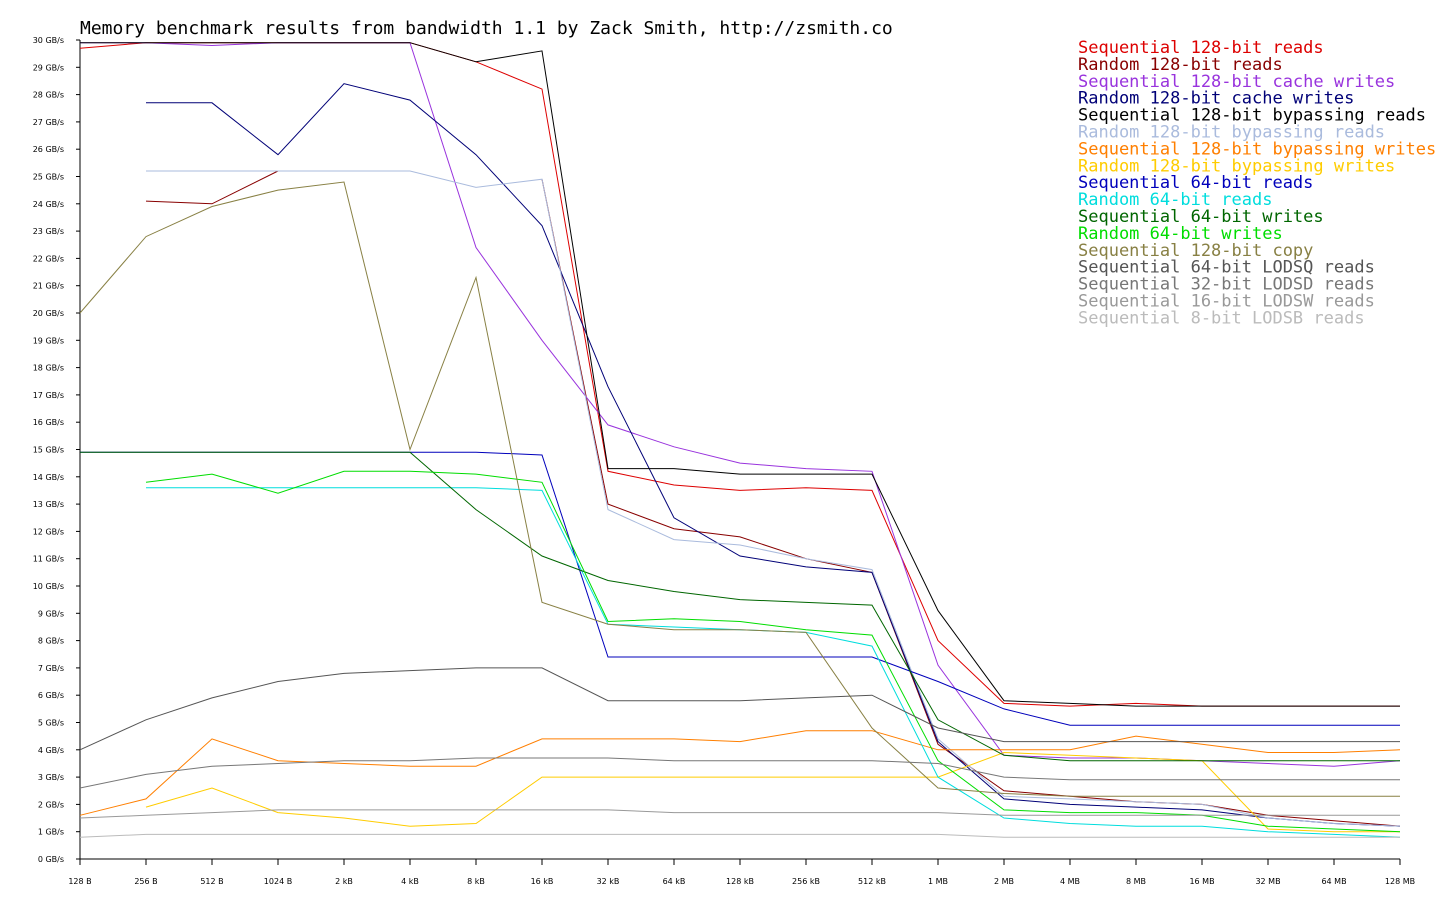 Image resolution: width=1440 pixels, height=900 pixels. What do you see at coordinates (48, 559) in the screenshot?
I see `y-tick-label: 11 GB/s` at bounding box center [48, 559].